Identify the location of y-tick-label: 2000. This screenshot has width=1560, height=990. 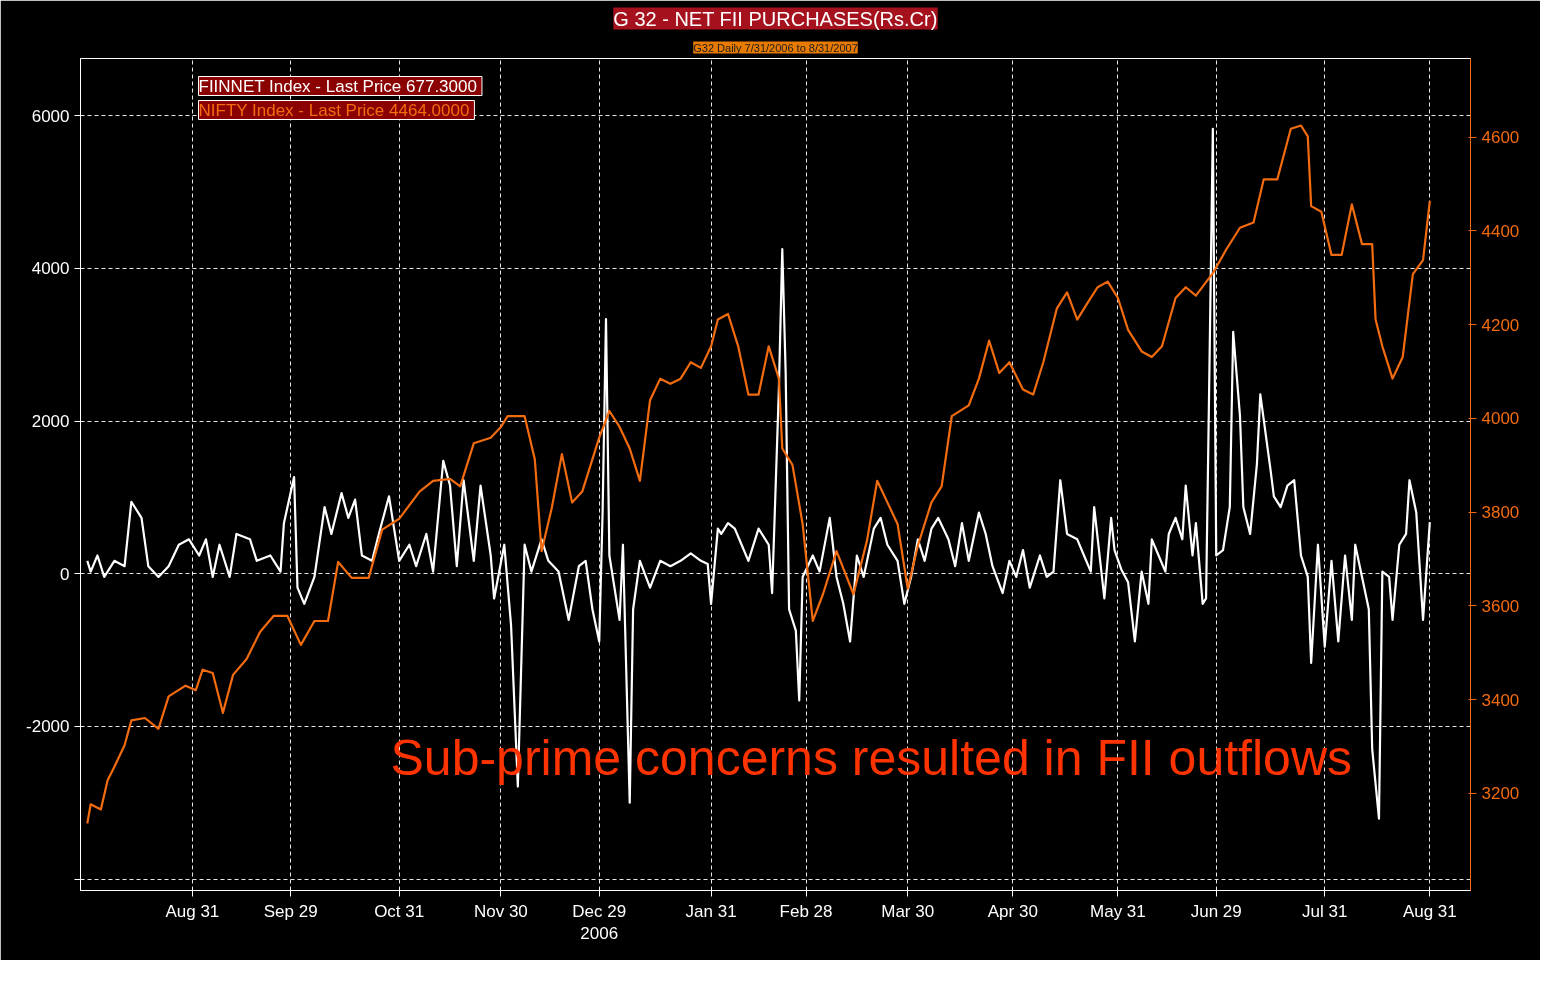
(50, 422).